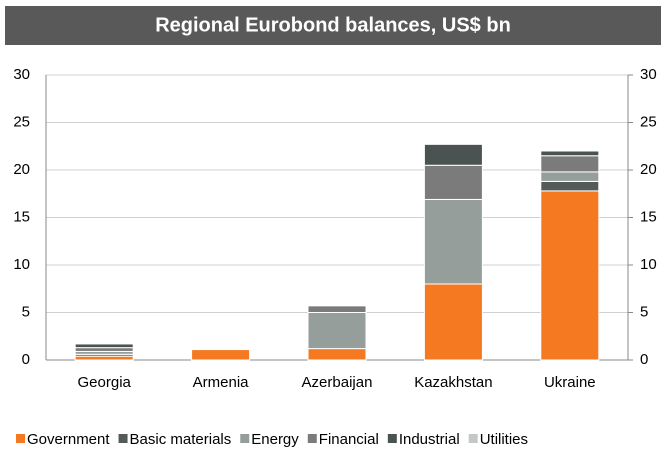 The width and height of the screenshot is (666, 455). I want to click on x-tick-label: Ukraine, so click(570, 382).